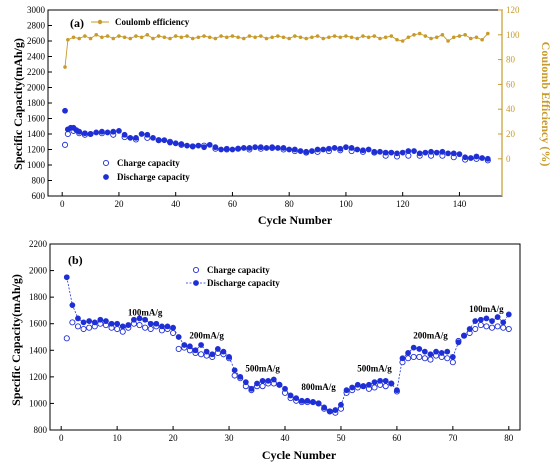 Image resolution: width=550 pixels, height=466 pixels. I want to click on panel-b-ytick-label: 1200, so click(38, 377).